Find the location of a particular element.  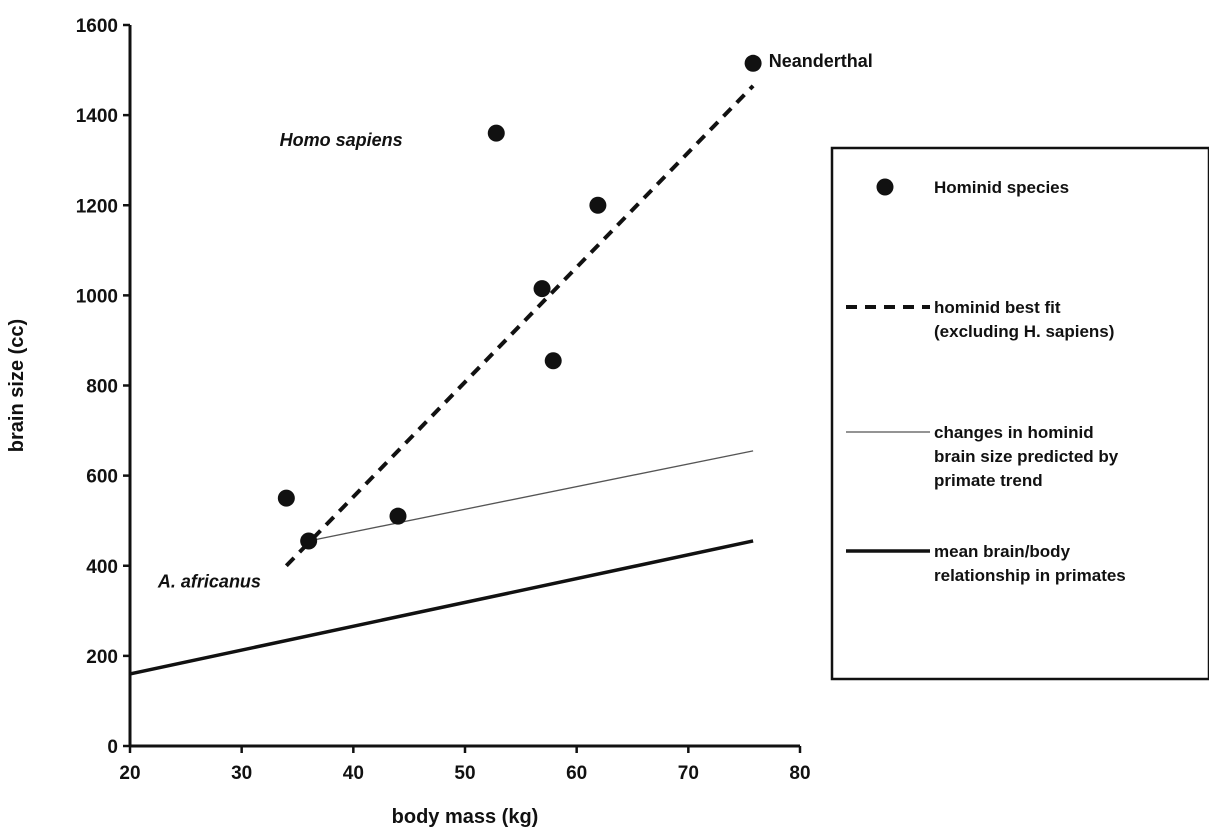

y-tick-label: 200 is located at coordinates (102, 657).